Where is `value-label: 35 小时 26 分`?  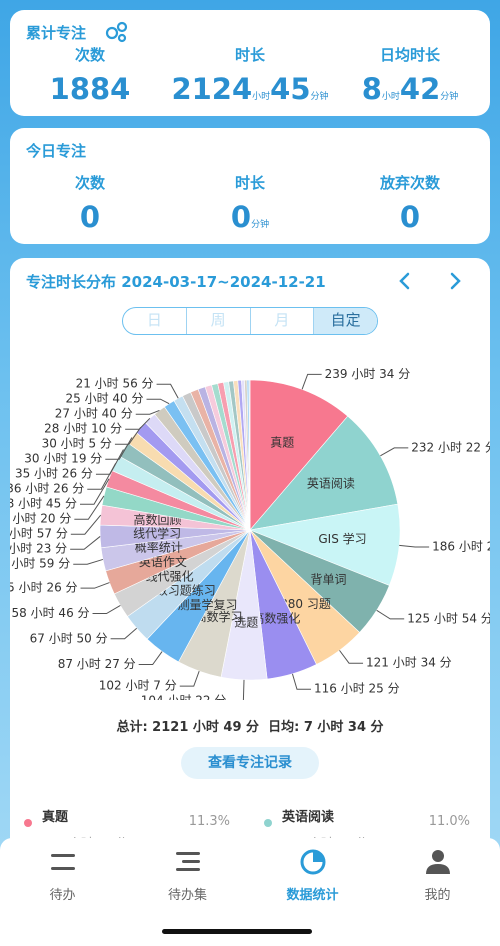
value-label: 35 小时 26 分 is located at coordinates (54, 474).